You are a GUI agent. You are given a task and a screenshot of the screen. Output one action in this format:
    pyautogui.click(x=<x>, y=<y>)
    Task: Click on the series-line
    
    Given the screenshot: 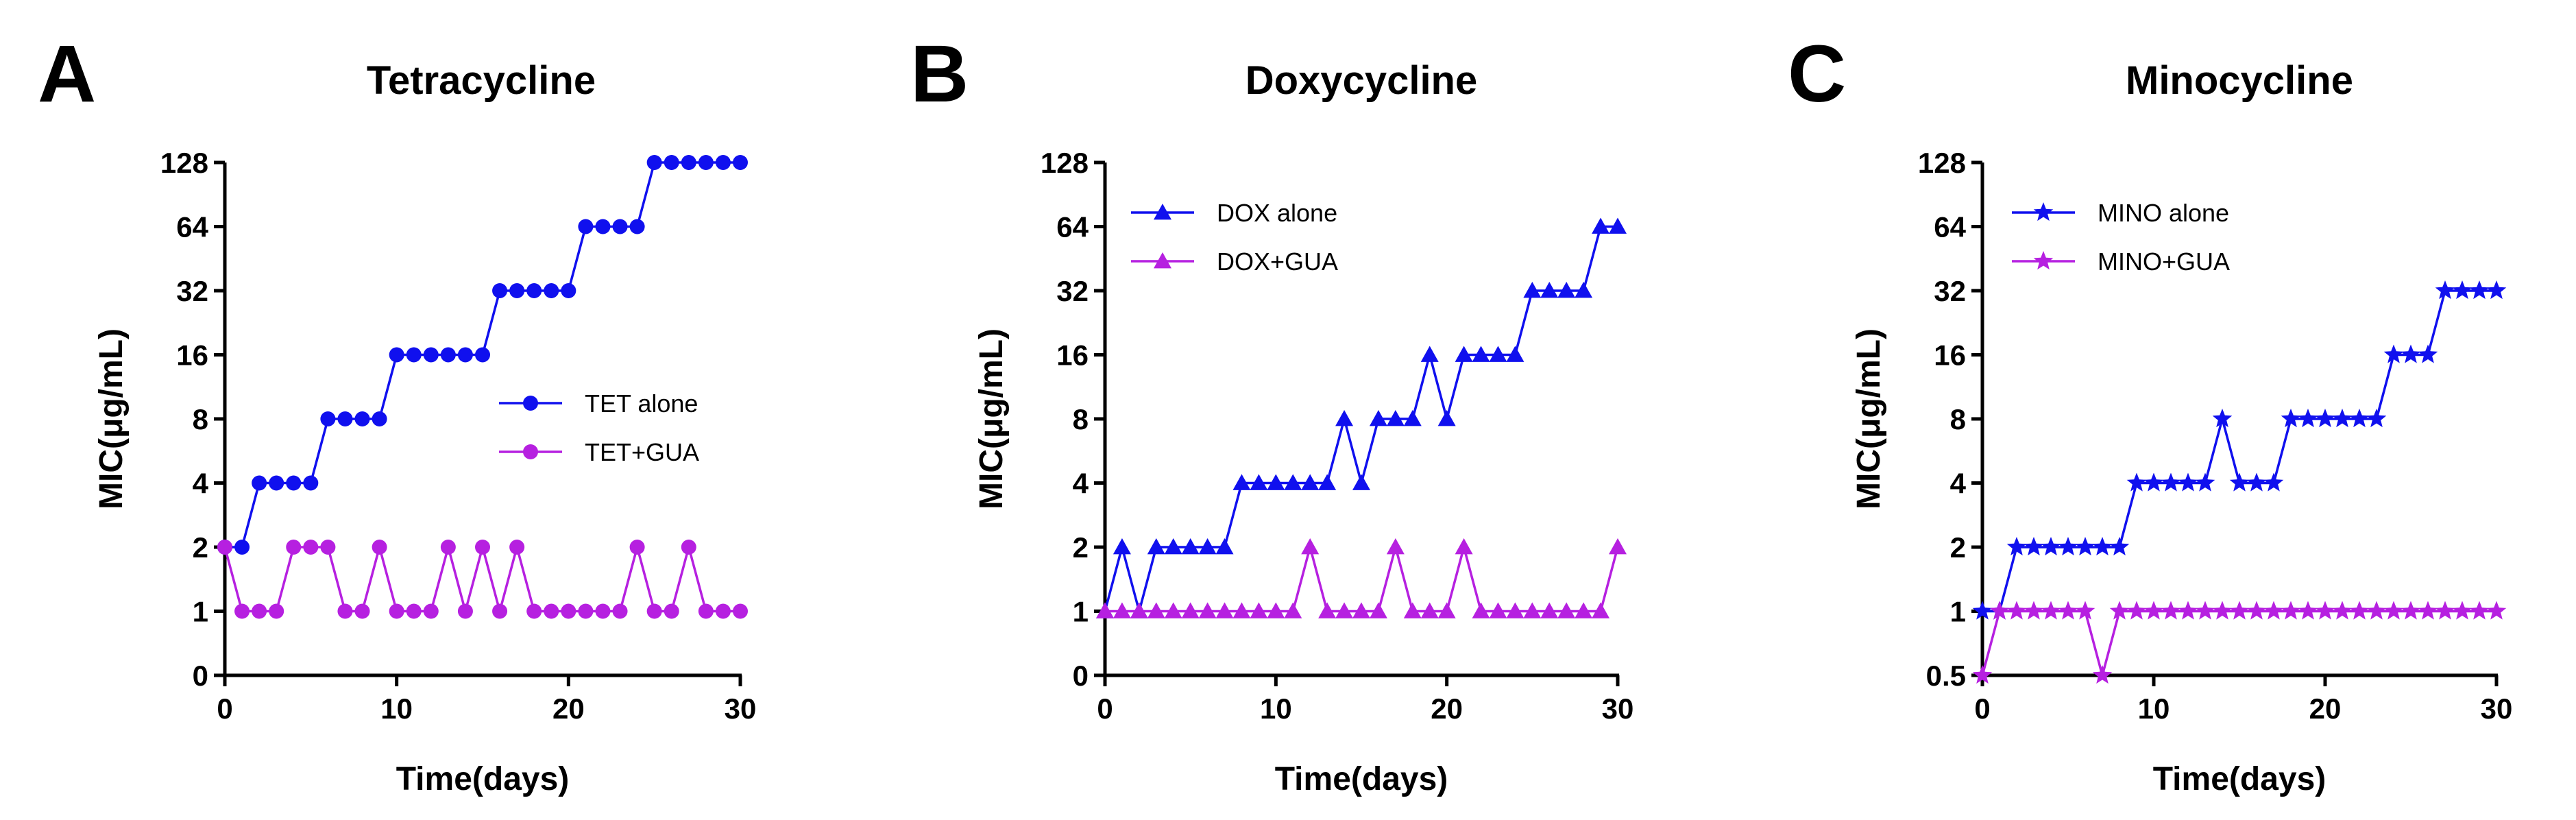 What is the action you would take?
    pyautogui.click(x=2239, y=451)
    